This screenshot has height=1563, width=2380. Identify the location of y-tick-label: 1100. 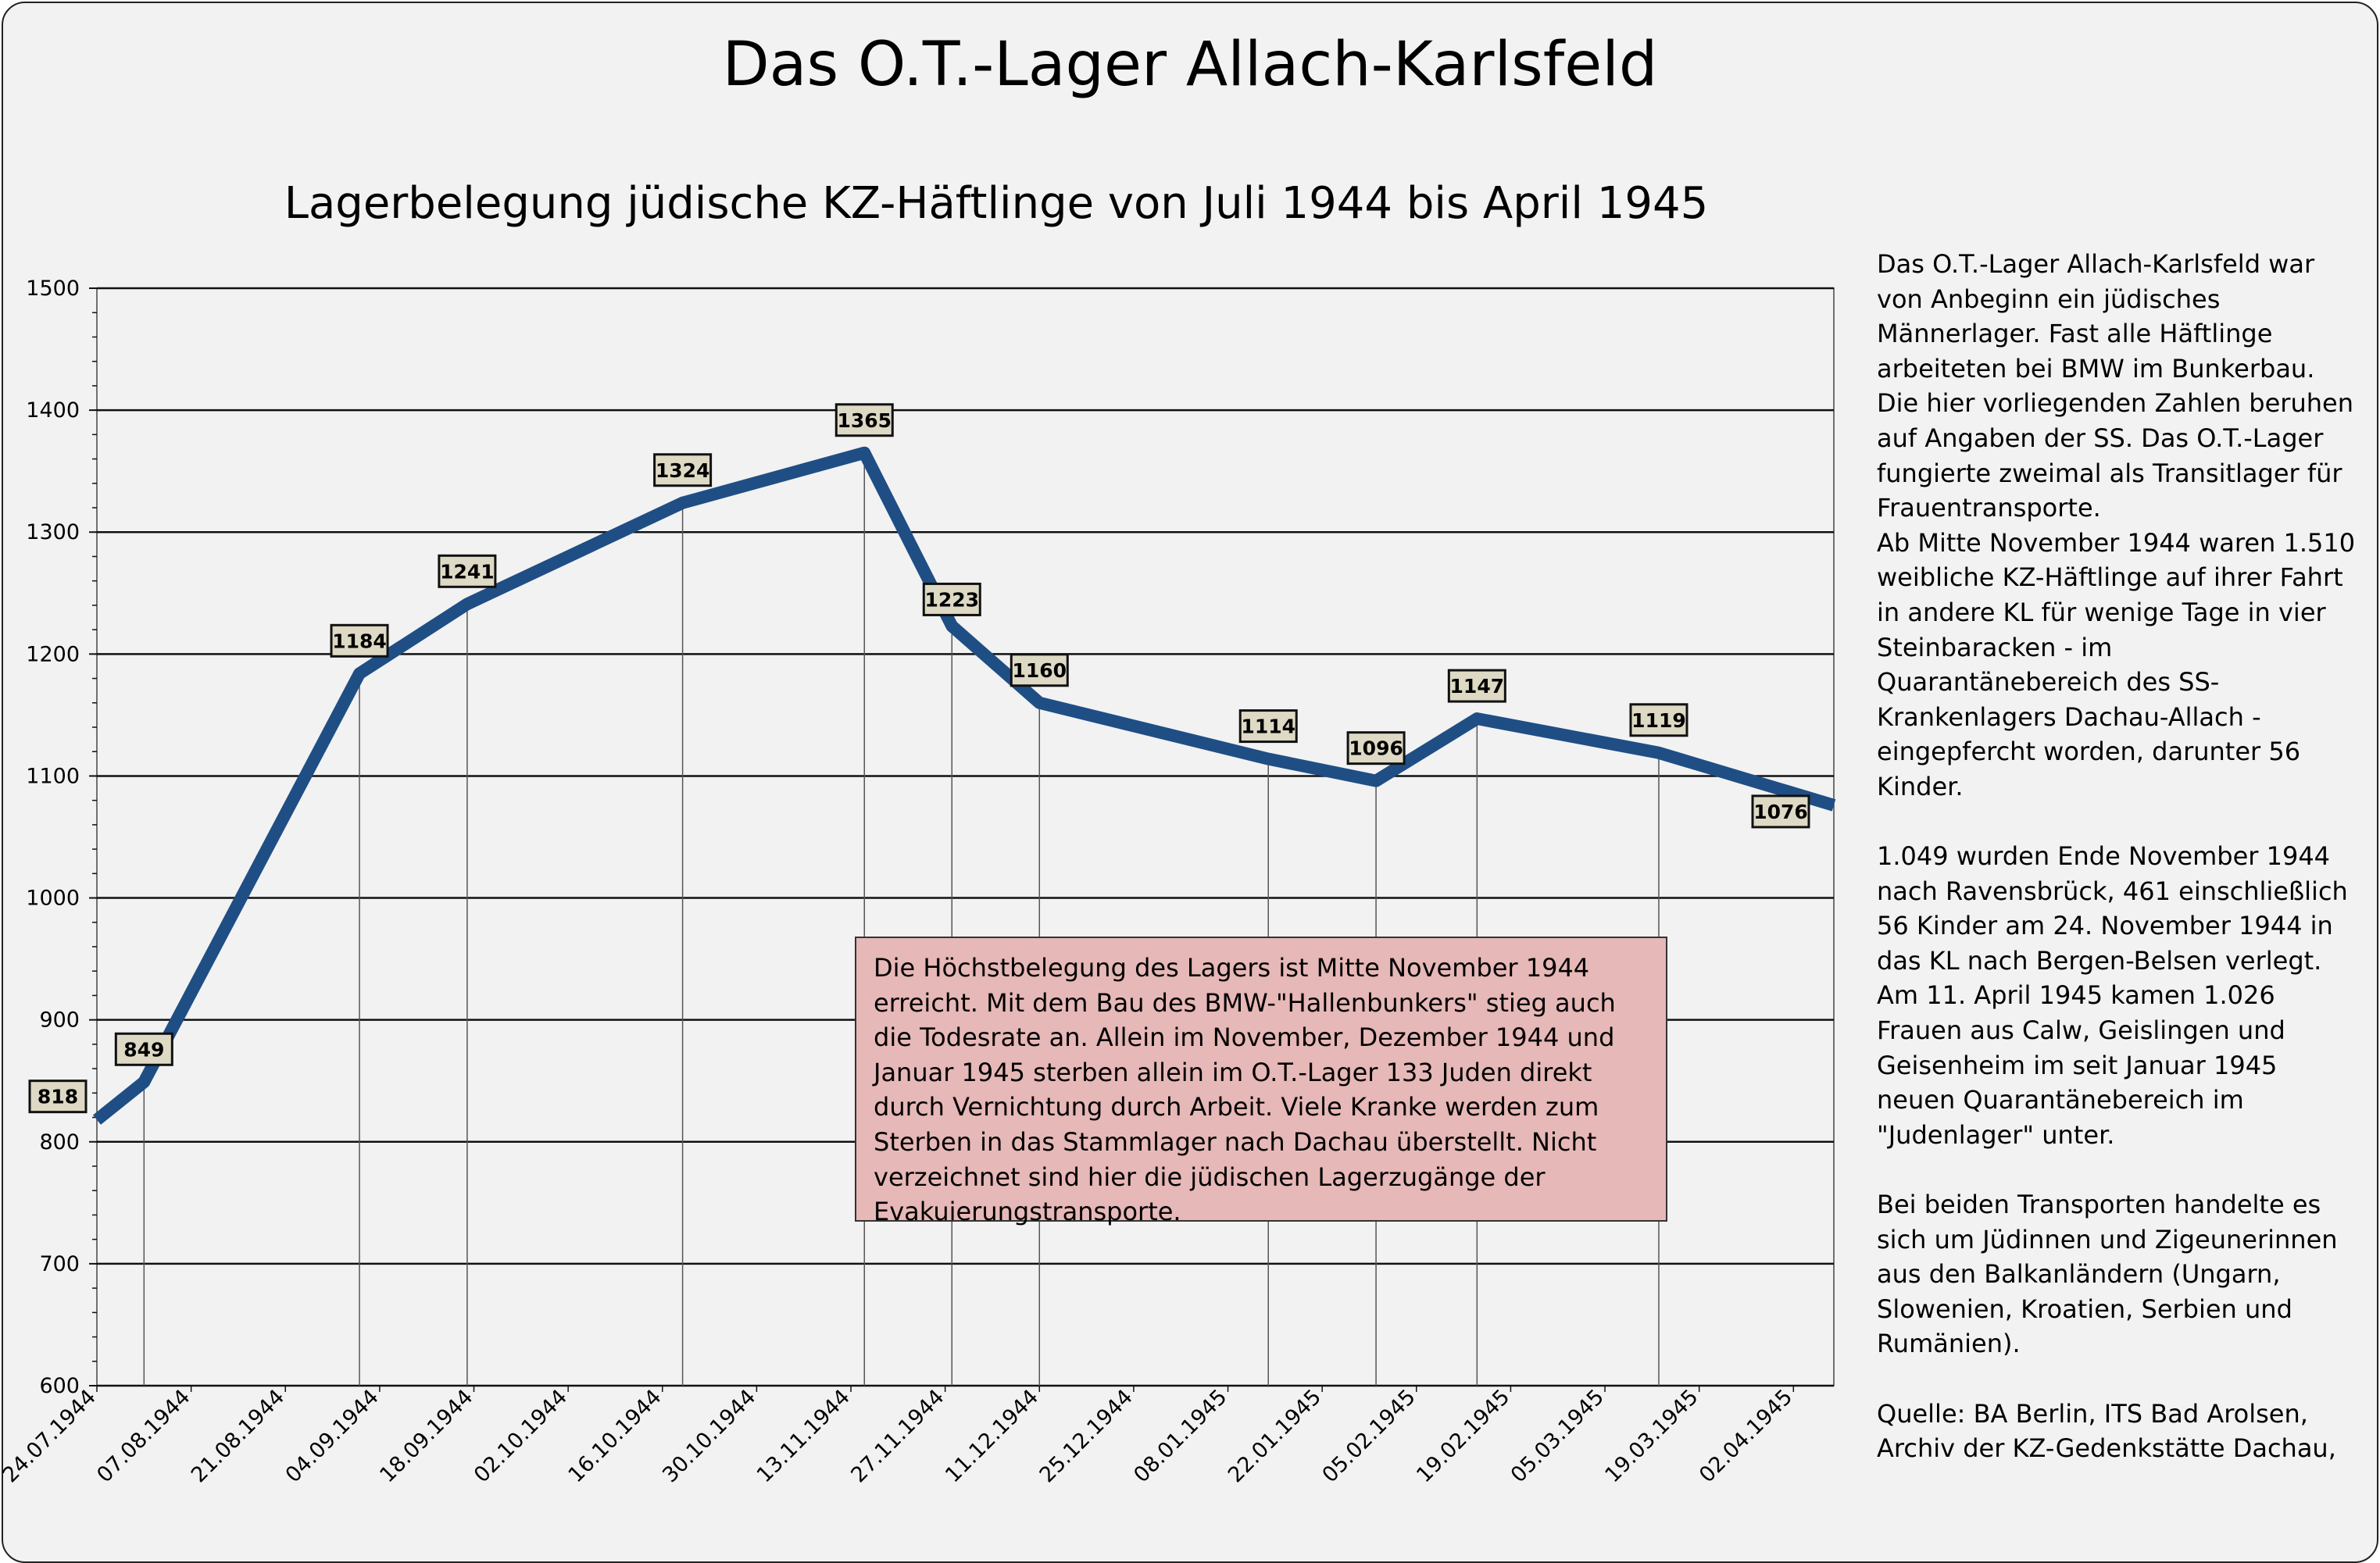
(53, 776).